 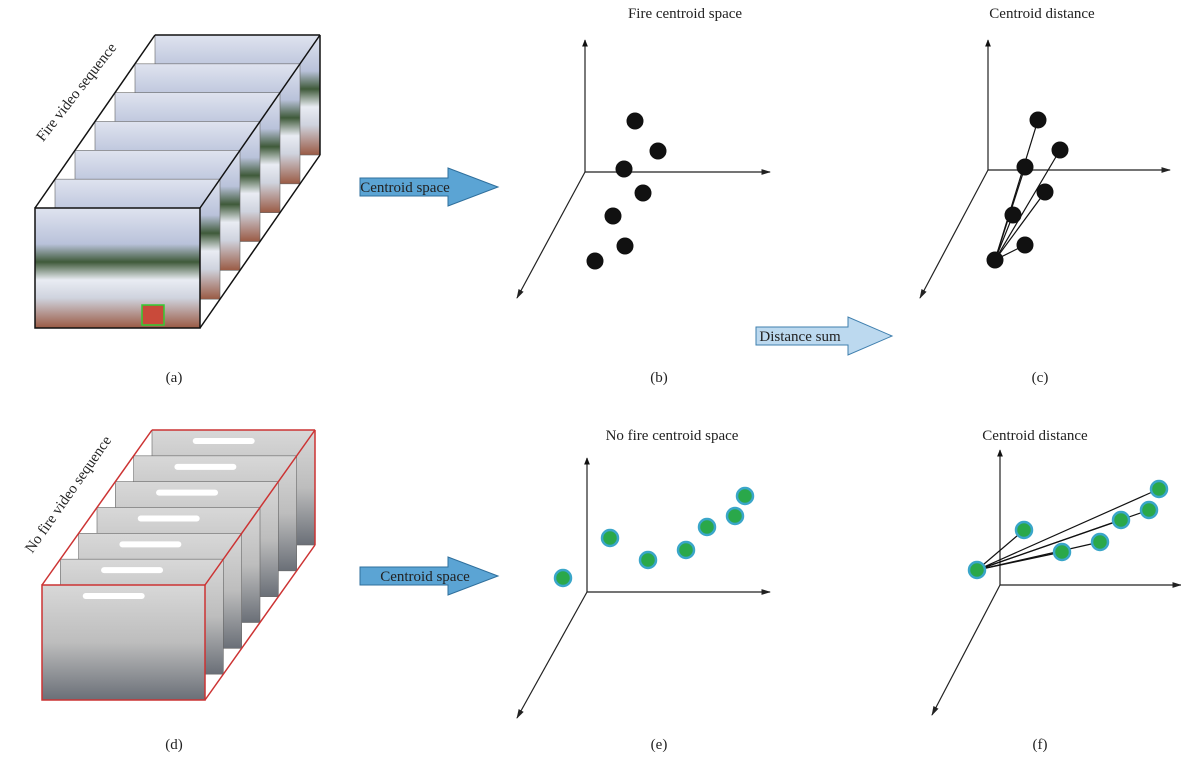 What do you see at coordinates (659, 378) in the screenshot?
I see `caption: (b)` at bounding box center [659, 378].